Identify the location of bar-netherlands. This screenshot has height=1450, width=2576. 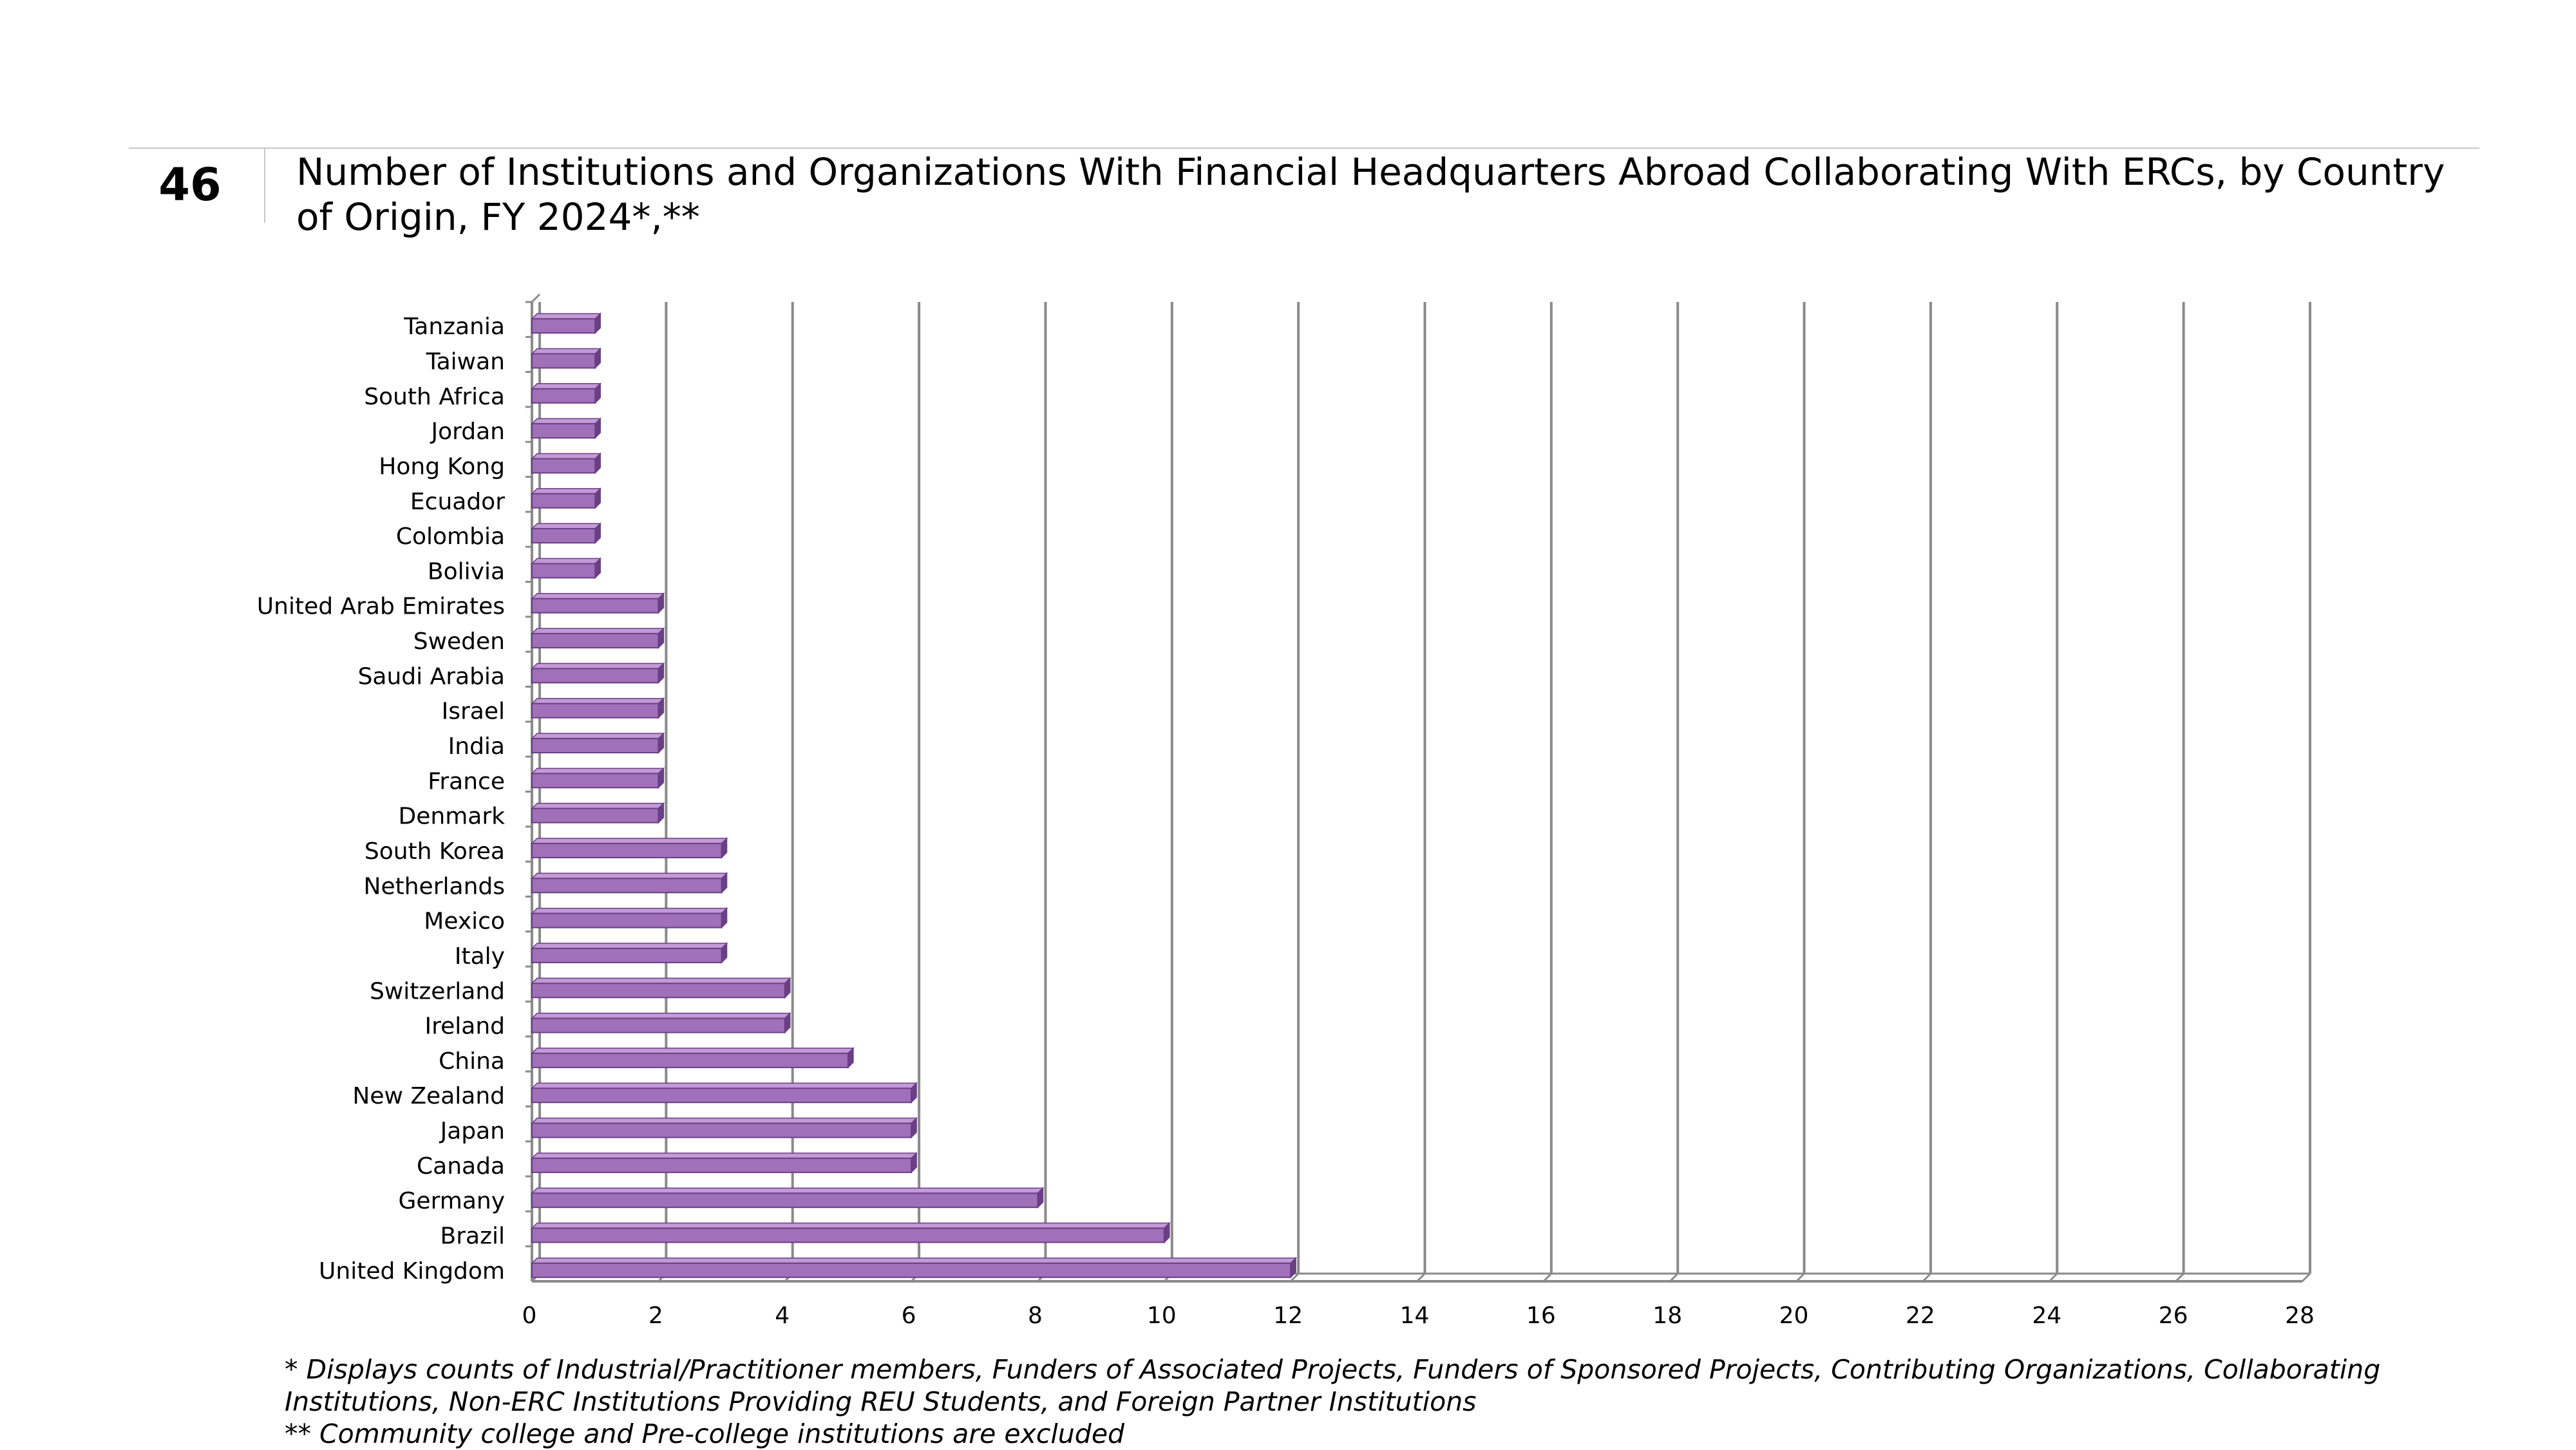
(629, 883).